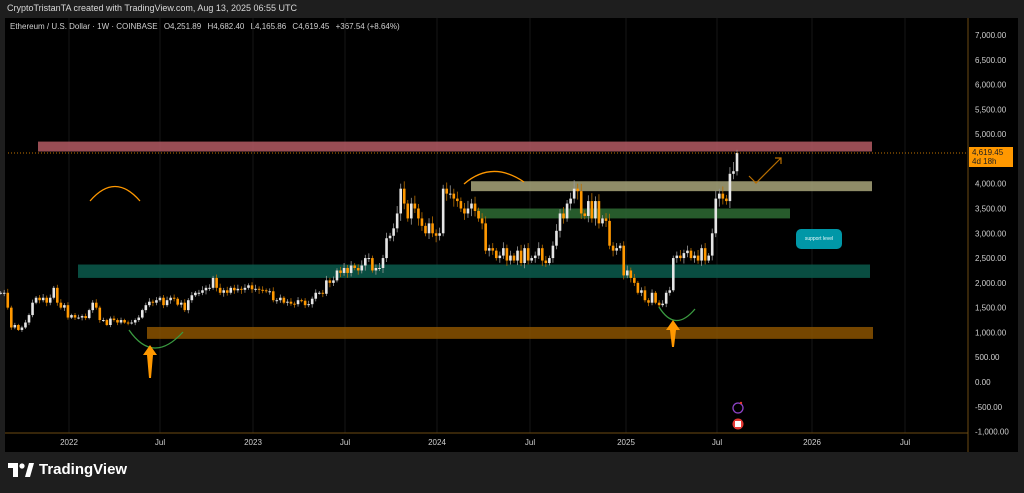 The width and height of the screenshot is (1024, 493). I want to click on symbol-name: Ethereum / U.S. Dollar · 1W · COINBASE, so click(84, 26).